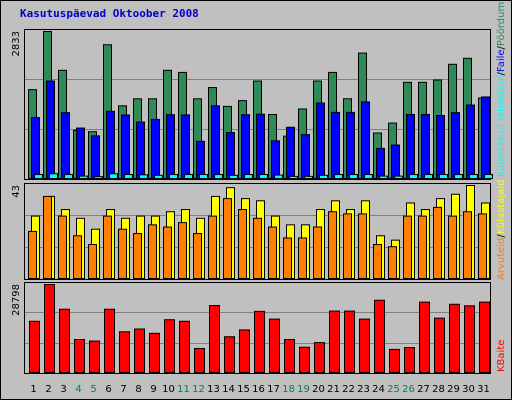  What do you see at coordinates (109, 13) in the screenshot?
I see `chart-title: Kasutuspäevad Oktoober 2008` at bounding box center [109, 13].